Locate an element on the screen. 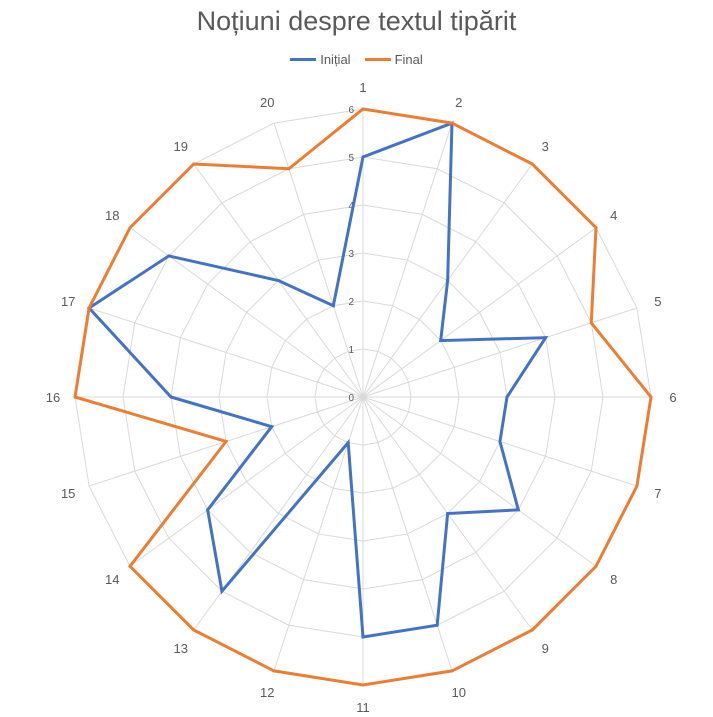 The width and height of the screenshot is (713, 717). tick-label-4: 4 is located at coordinates (351, 206).